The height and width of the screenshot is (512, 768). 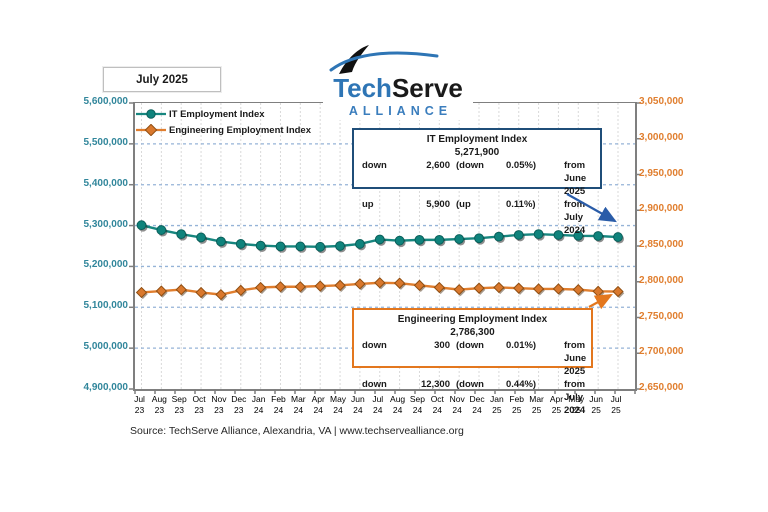 I want to click on right-axis-tick-label: 2,750,000, so click(x=661, y=316).